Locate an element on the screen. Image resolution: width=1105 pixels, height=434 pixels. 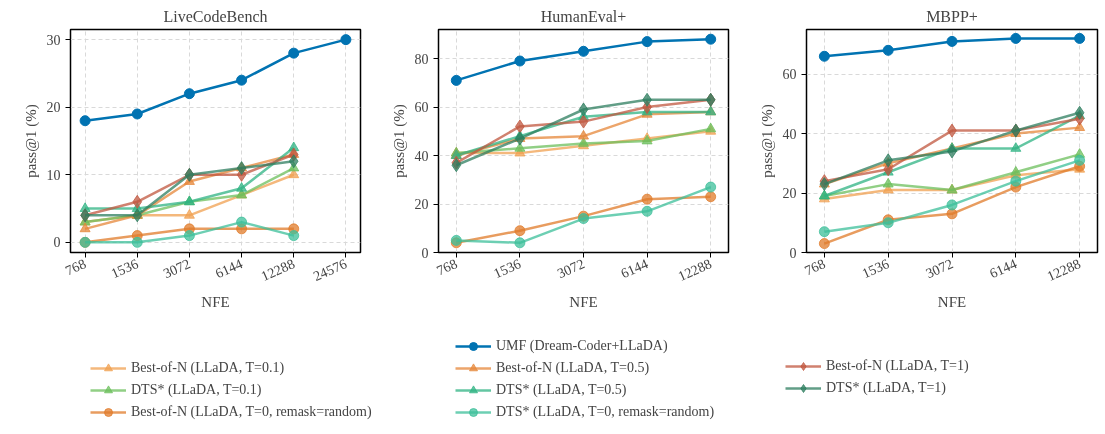
chart-title: HumanEval+ is located at coordinates (583, 16).